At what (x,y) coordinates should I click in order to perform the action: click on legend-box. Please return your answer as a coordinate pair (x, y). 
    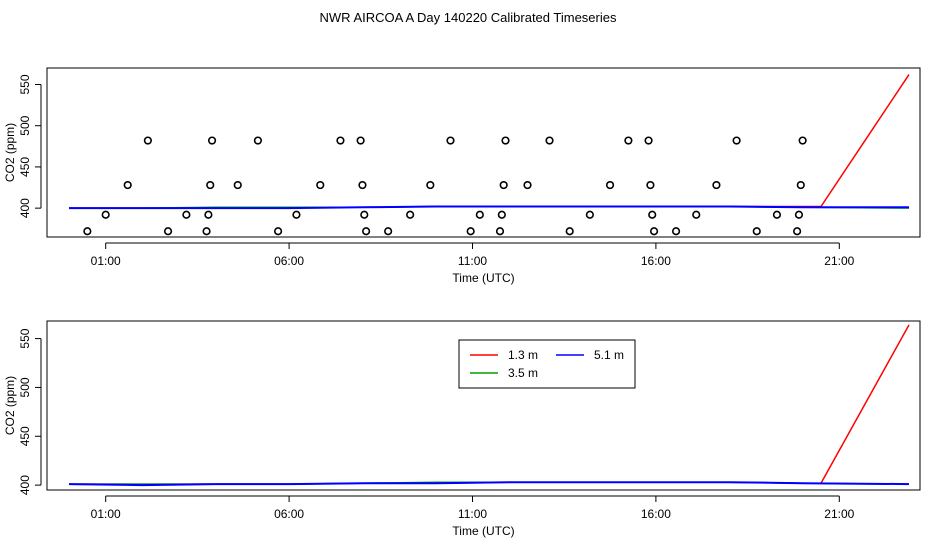
    Looking at the image, I should click on (547, 364).